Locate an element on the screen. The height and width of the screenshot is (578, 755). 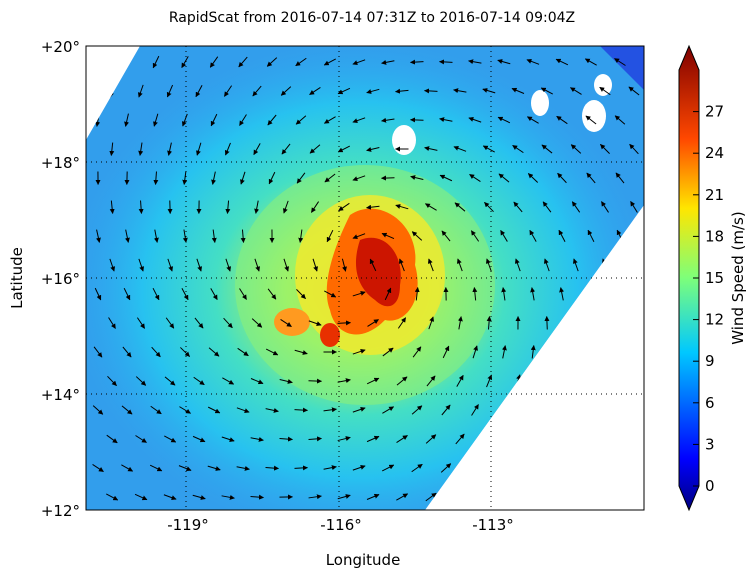
x-tick-label: -113° is located at coordinates (493, 525).